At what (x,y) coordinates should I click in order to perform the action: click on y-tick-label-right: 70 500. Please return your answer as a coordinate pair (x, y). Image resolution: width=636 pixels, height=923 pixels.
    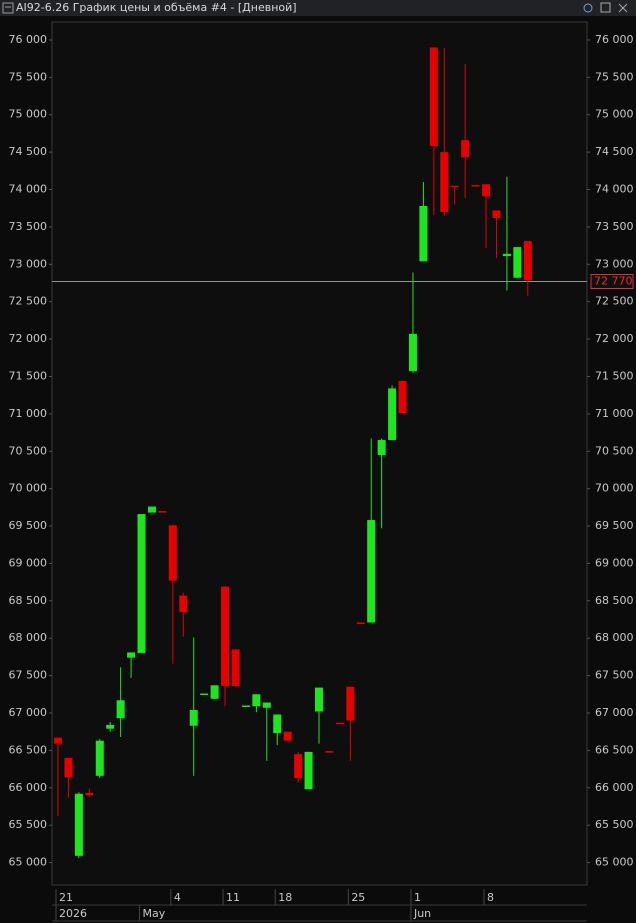
    Looking at the image, I should click on (614, 450).